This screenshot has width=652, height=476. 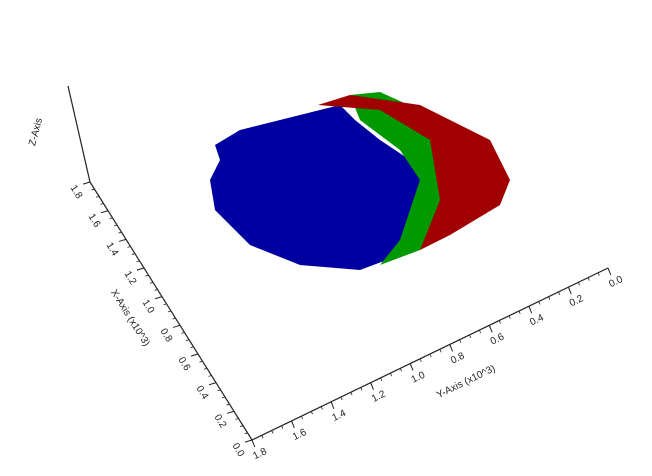 What do you see at coordinates (148, 307) in the screenshot?
I see `tick-label: 1.0` at bounding box center [148, 307].